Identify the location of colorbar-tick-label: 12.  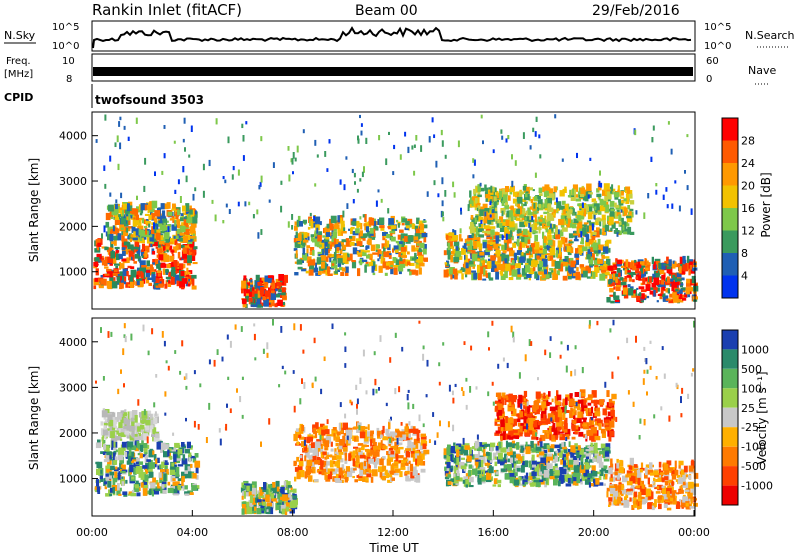
(748, 231).